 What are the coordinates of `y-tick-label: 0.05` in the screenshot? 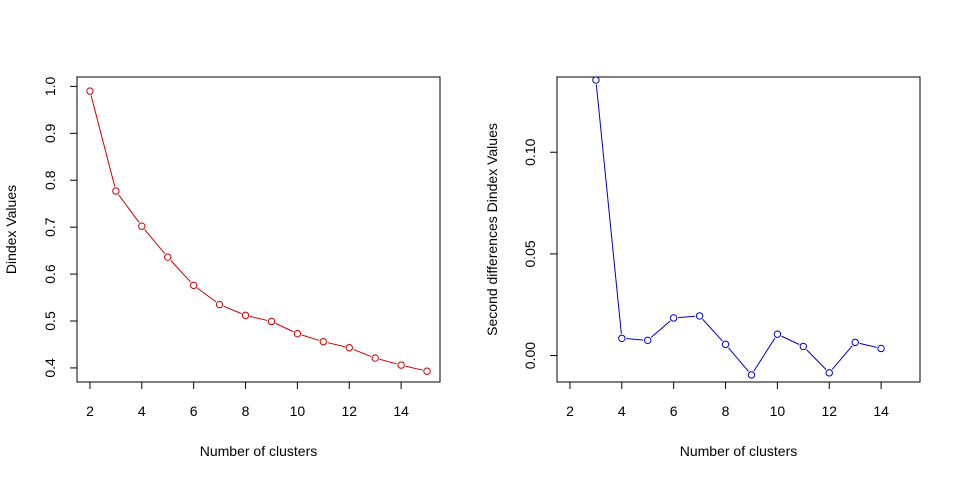 It's located at (530, 253).